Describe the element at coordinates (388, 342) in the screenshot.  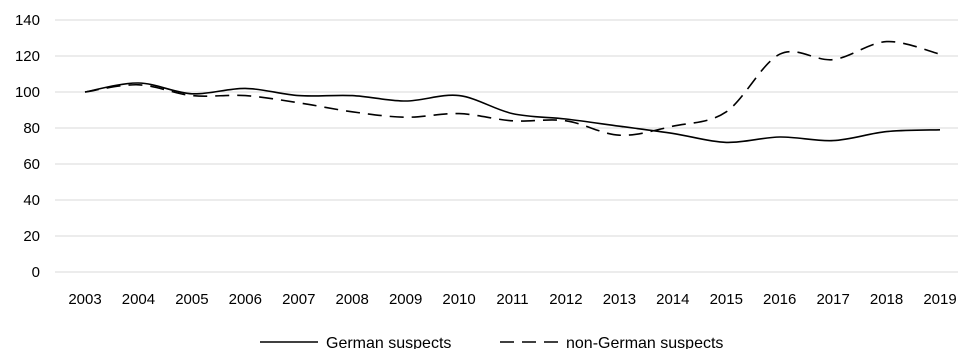
I see `legend-label-german-suspects: German suspects` at that location.